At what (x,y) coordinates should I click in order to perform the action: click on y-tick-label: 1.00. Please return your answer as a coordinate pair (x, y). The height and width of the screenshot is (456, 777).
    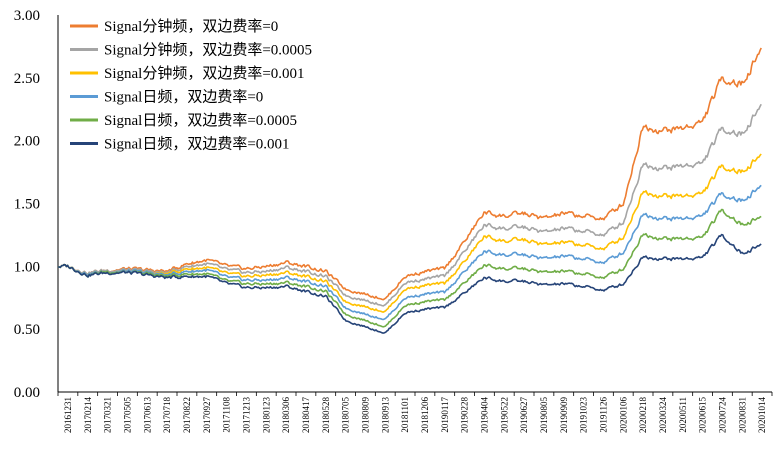
    Looking at the image, I should click on (27, 267).